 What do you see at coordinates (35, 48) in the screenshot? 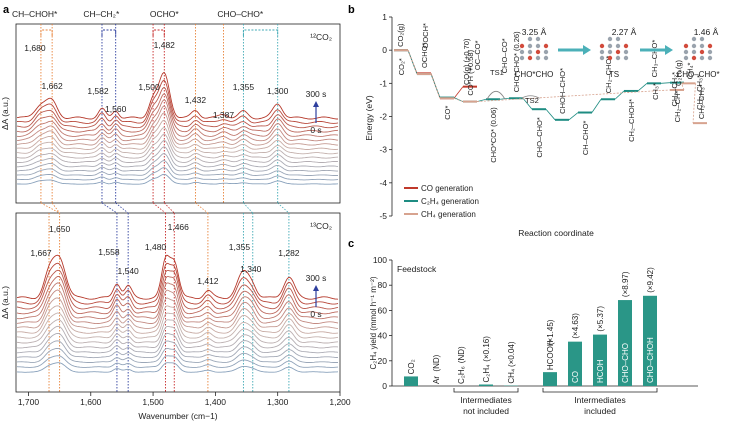
I see `peak-label: 1,680` at bounding box center [35, 48].